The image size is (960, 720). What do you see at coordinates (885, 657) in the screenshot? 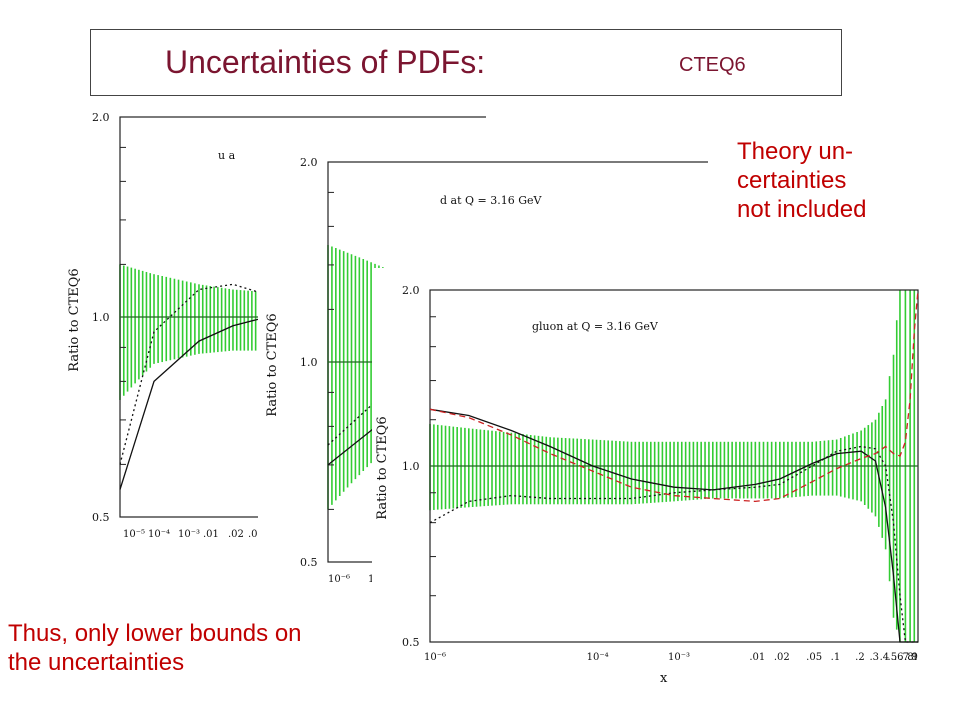
I see `x-tick-label: .4` at bounding box center [885, 657].